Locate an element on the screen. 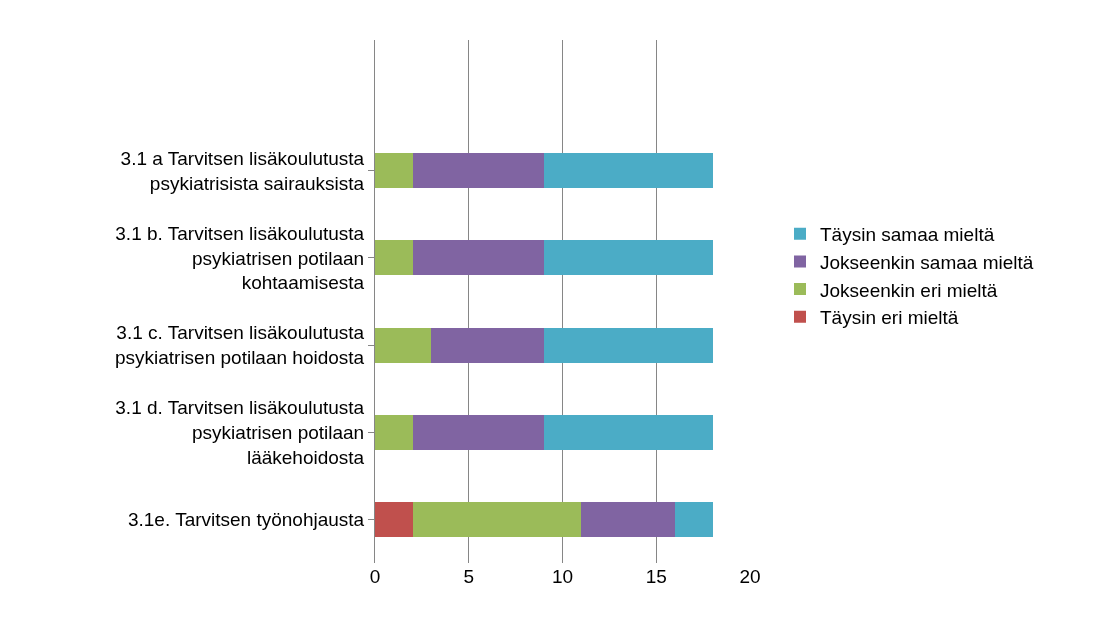 The width and height of the screenshot is (1111, 621). y-tick-label: 3.1e. Tarvitsen työnohjausta is located at coordinates (246, 520).